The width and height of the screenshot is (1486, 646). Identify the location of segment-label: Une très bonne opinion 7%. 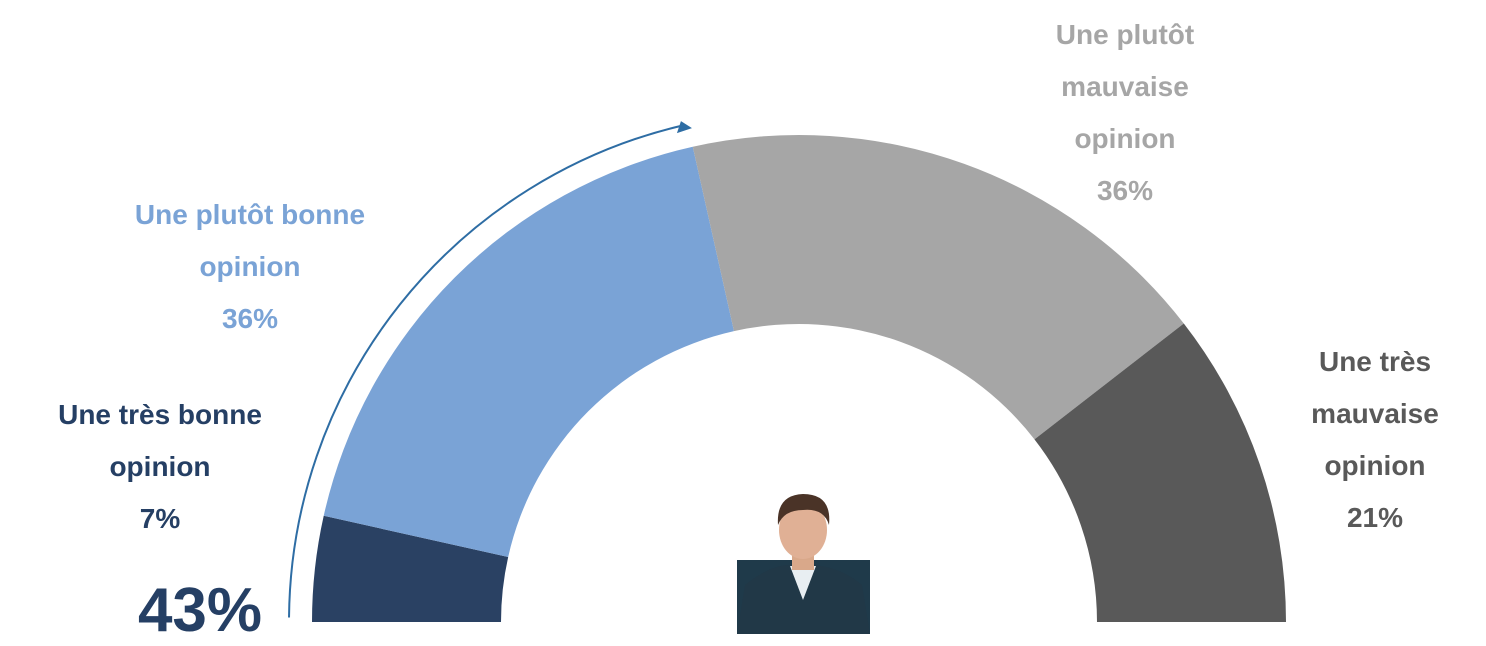
(160, 467).